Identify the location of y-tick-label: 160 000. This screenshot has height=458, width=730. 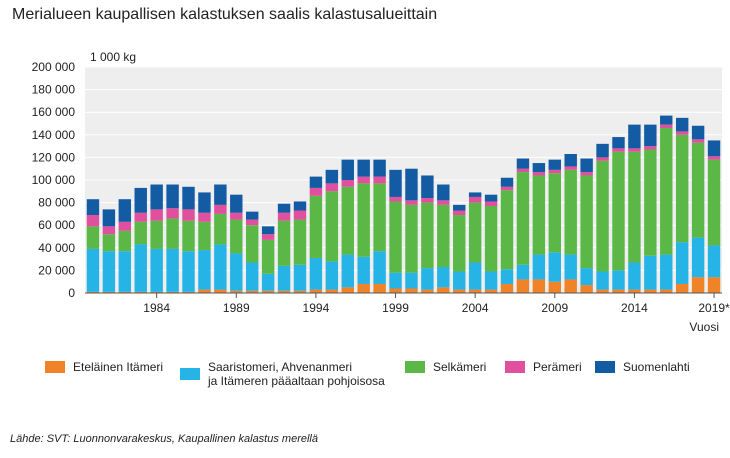
(54, 112).